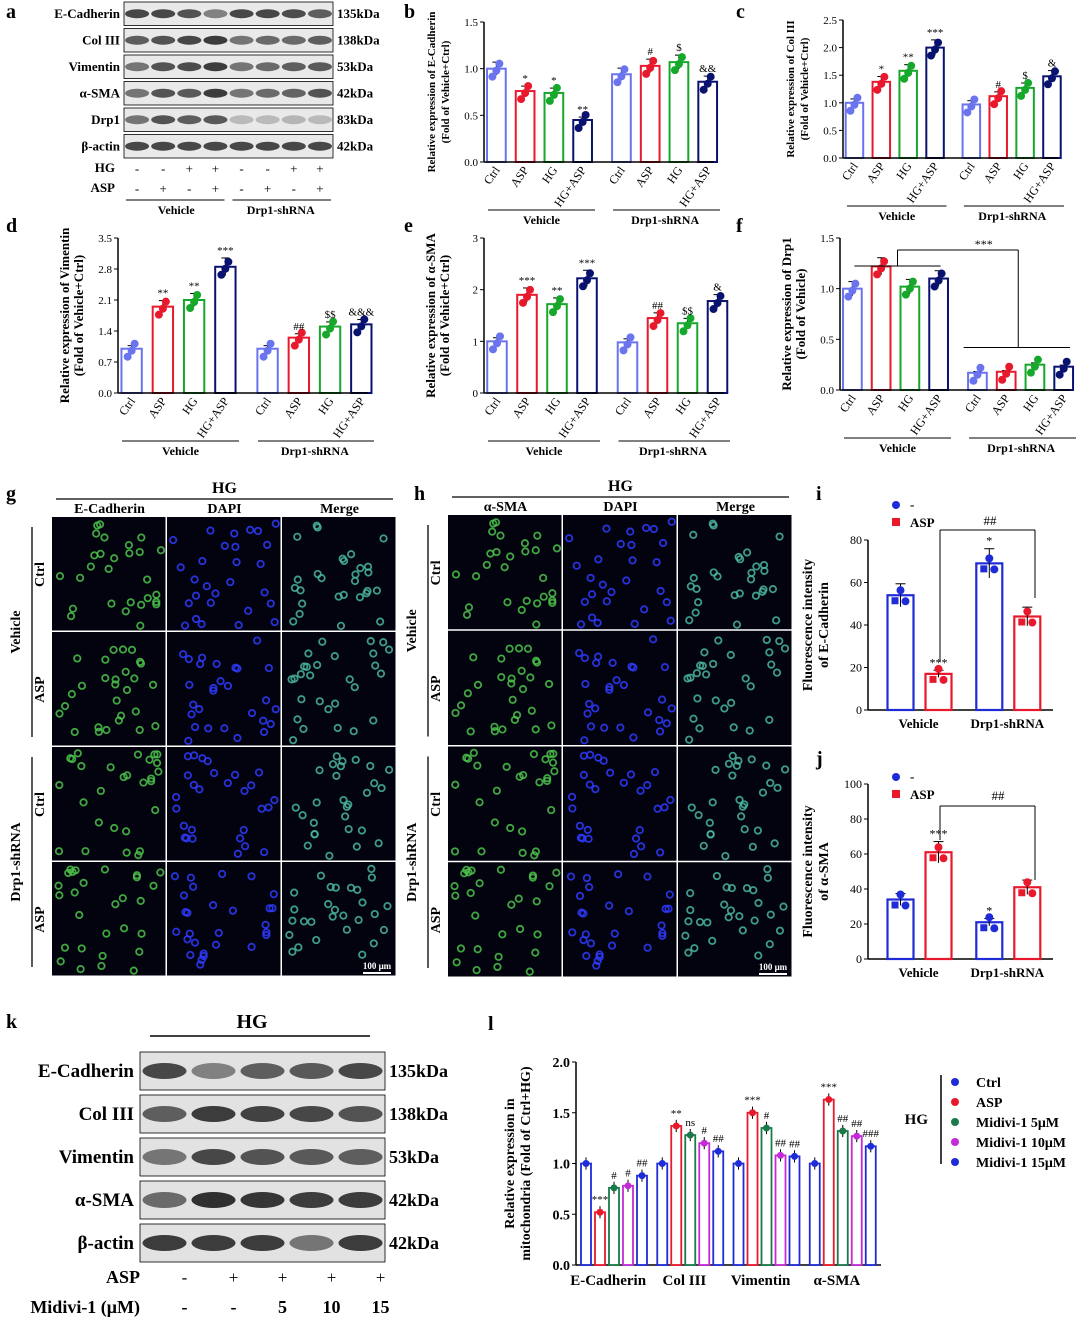  I want to click on legend-label: Midivi-1 10μM, so click(1021, 1143).